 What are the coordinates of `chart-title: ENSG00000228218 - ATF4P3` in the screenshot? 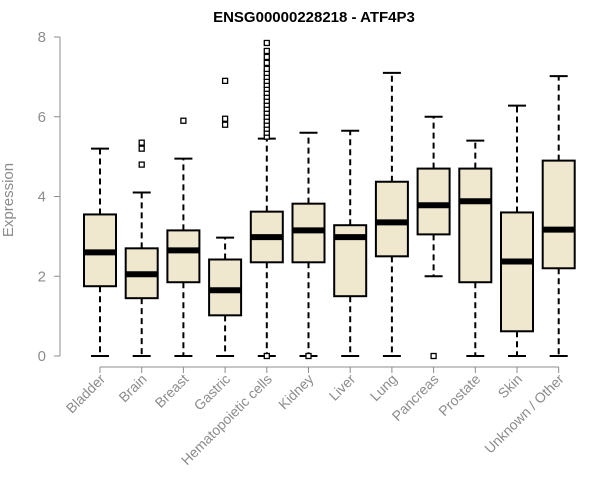 It's located at (314, 17).